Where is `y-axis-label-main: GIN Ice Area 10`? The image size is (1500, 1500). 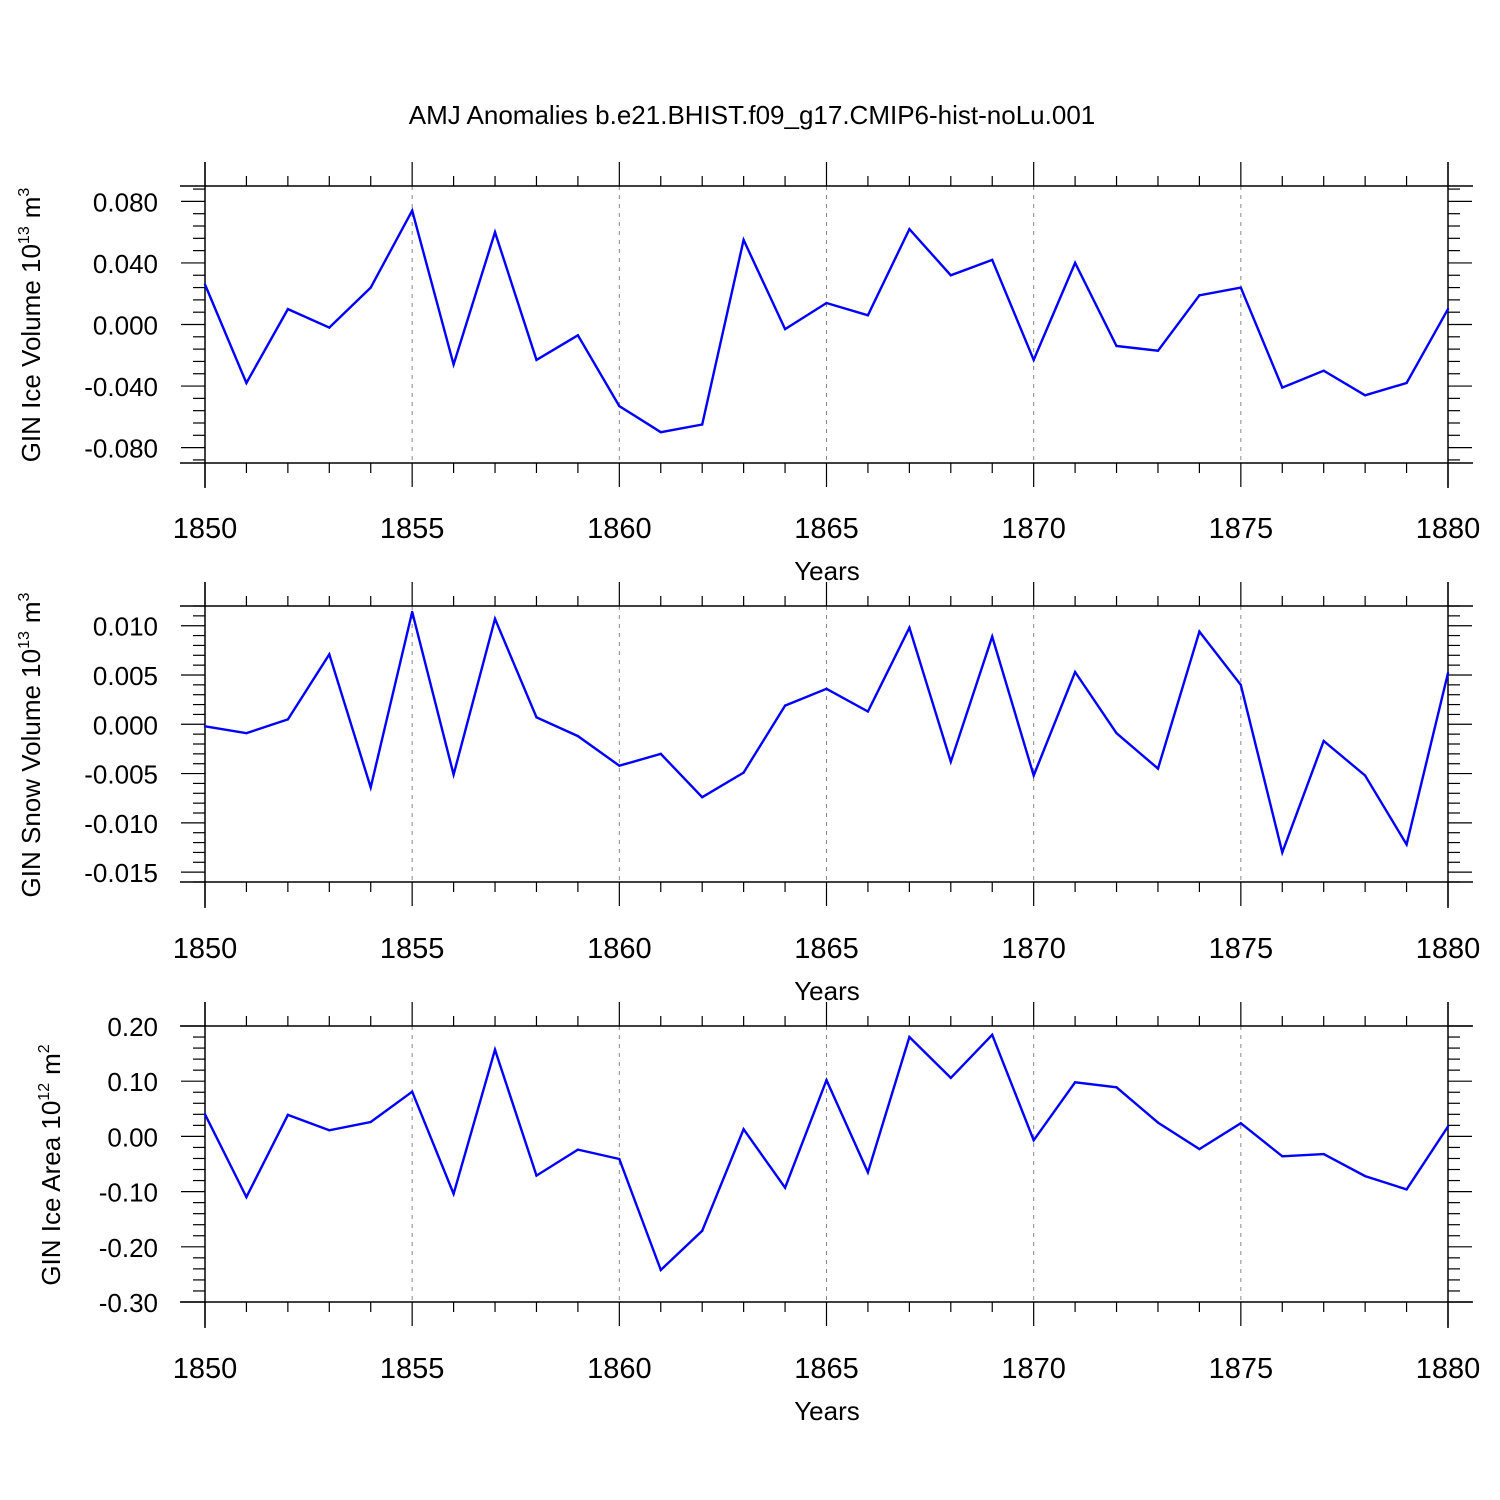 y-axis-label-main: GIN Ice Area 10 is located at coordinates (51, 1193).